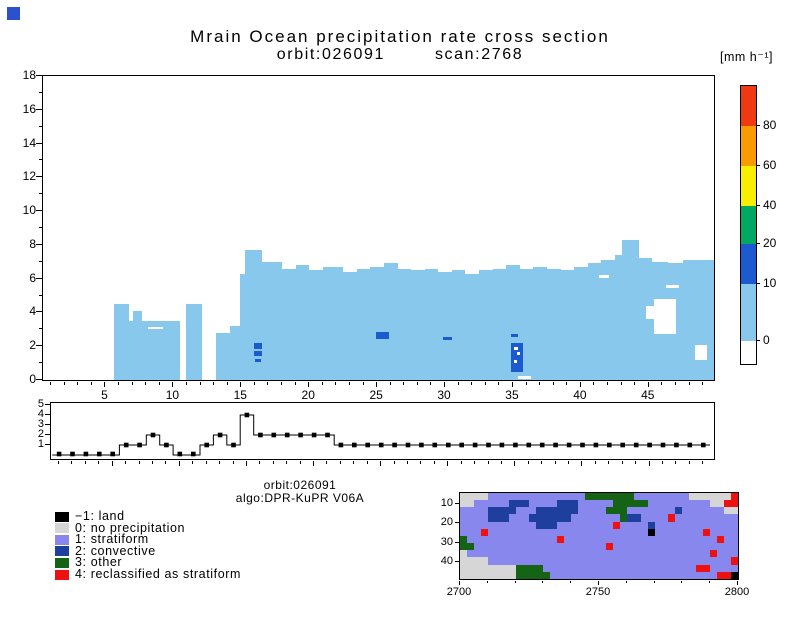 Image resolution: width=800 pixels, height=618 pixels. What do you see at coordinates (29, 142) in the screenshot?
I see `y-tick-label: 14` at bounding box center [29, 142].